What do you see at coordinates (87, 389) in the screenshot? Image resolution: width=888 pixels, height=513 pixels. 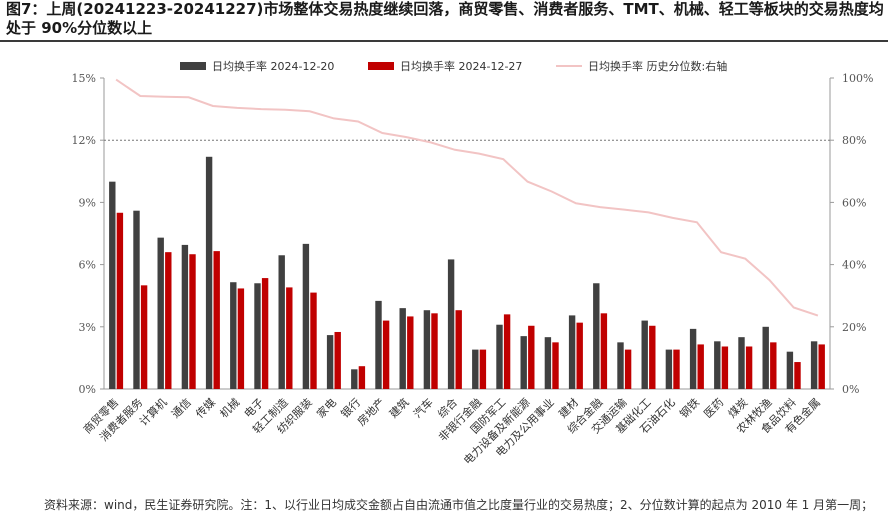 I see `left-tick-label: 0%` at bounding box center [87, 389].